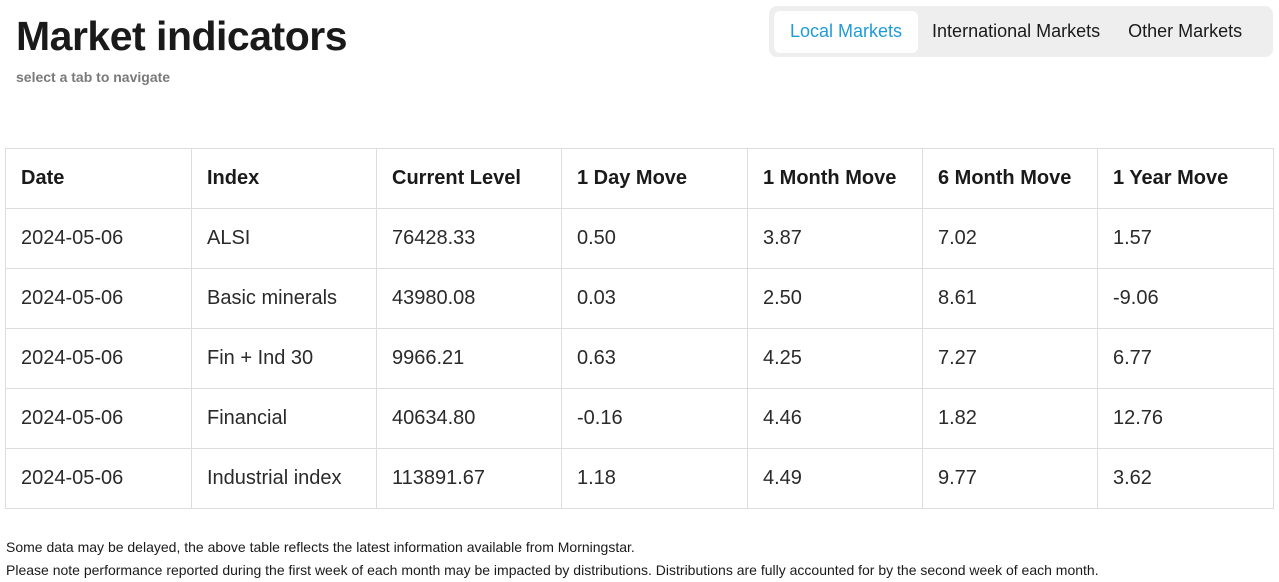  Describe the element at coordinates (469, 418) in the screenshot. I see `cell-current-level: 40634.80` at that location.